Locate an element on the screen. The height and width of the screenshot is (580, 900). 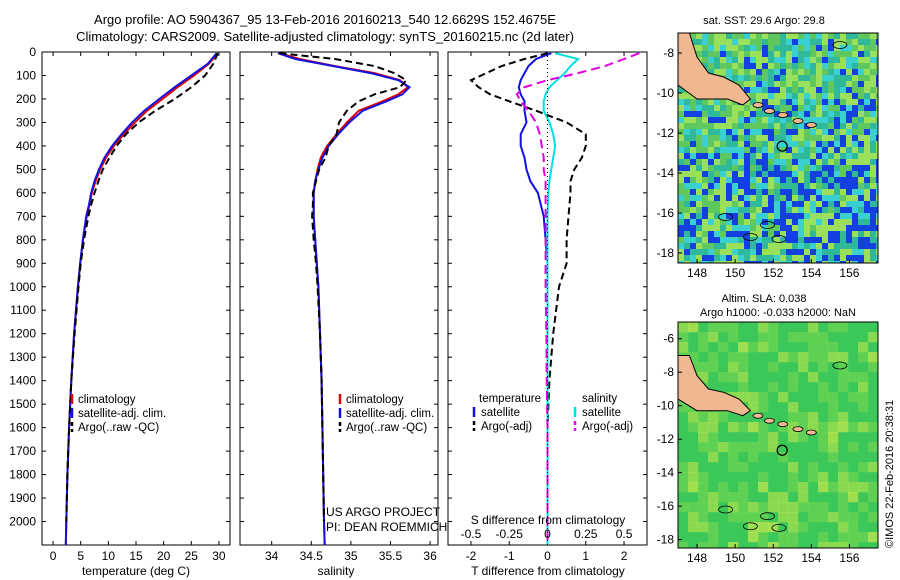
map-y-tick-label: -14 is located at coordinates (666, 173).